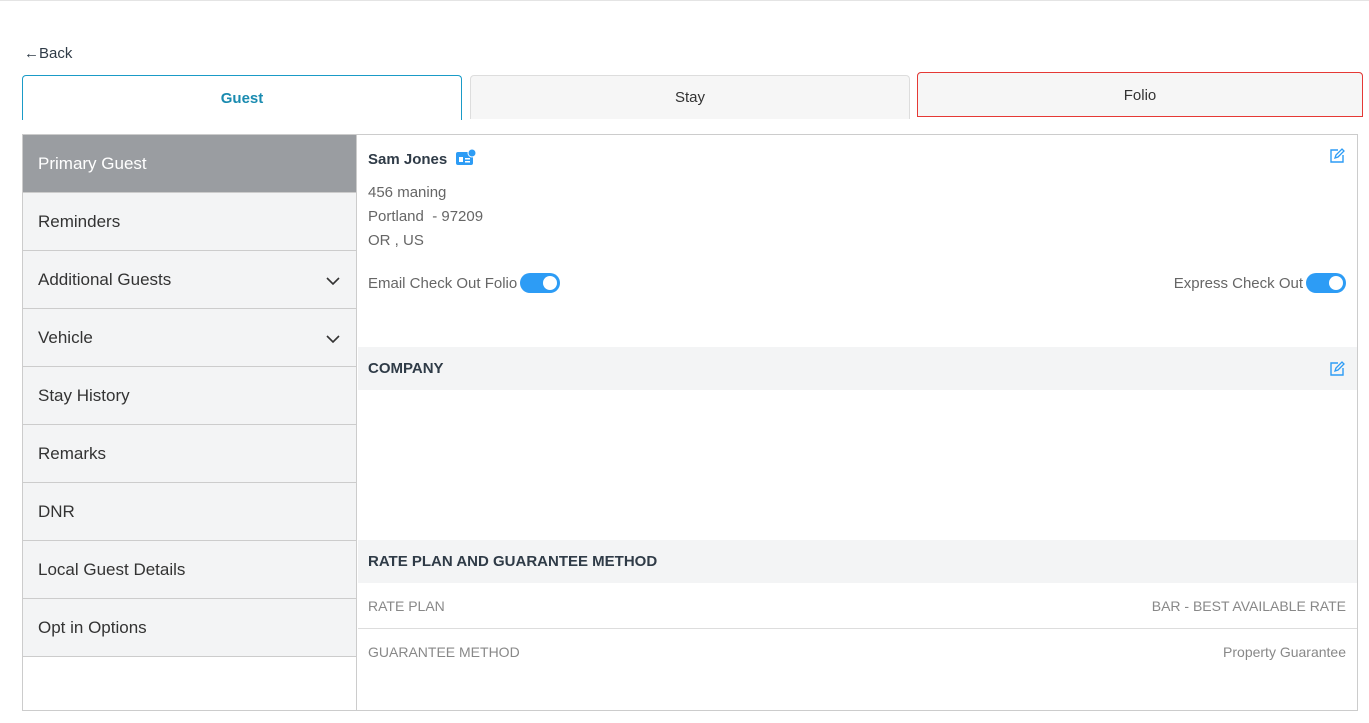  I want to click on sidebar-item-stay-history: Stay History, so click(189, 396).